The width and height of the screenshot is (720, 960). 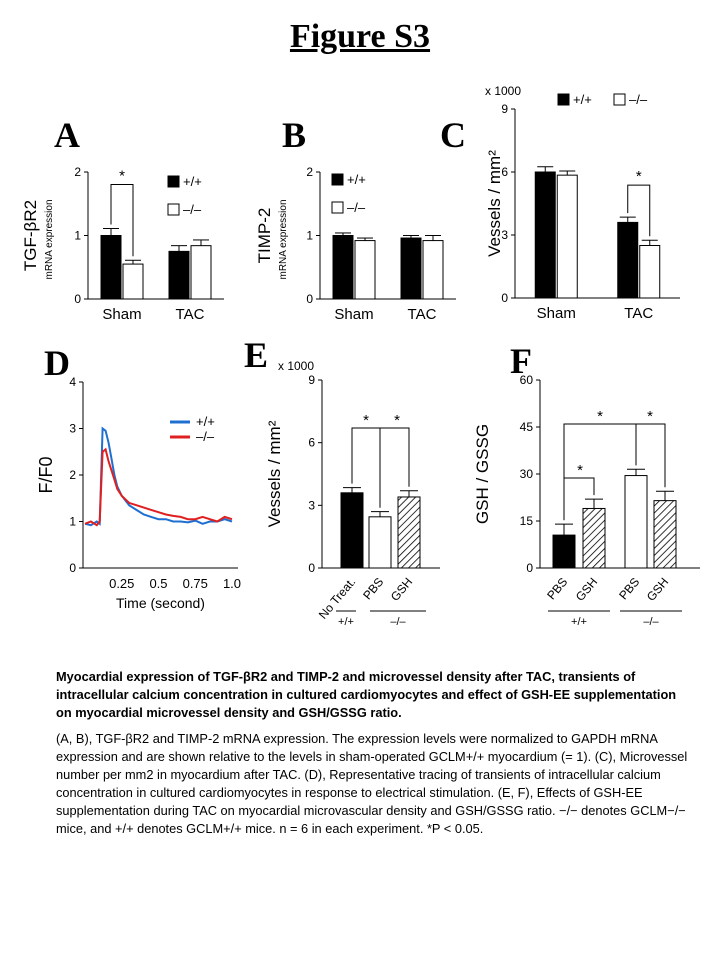 I want to click on chart-d-y-tick-label: 1, so click(x=72, y=522).